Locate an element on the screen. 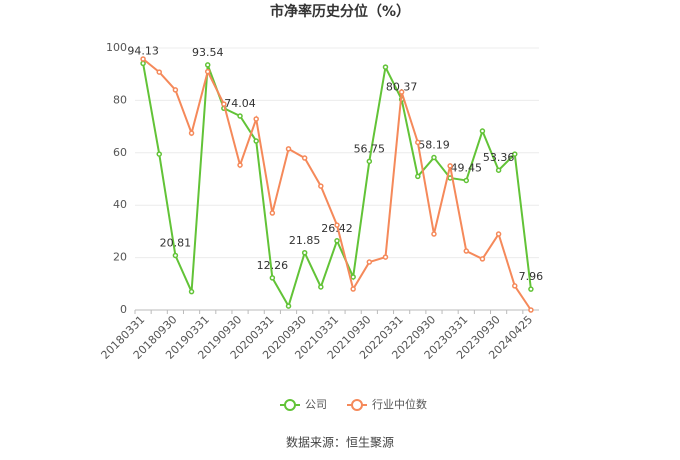 This screenshot has width=680, height=460. data-label: 12.26 is located at coordinates (273, 265).